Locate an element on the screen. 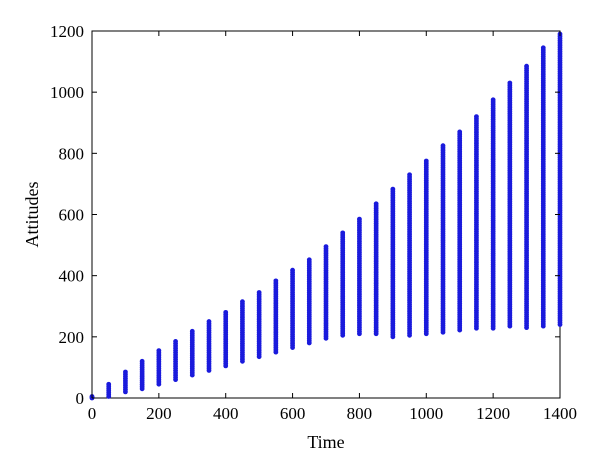 This screenshot has height=476, width=600. x-tick-label: 1200 is located at coordinates (493, 413).